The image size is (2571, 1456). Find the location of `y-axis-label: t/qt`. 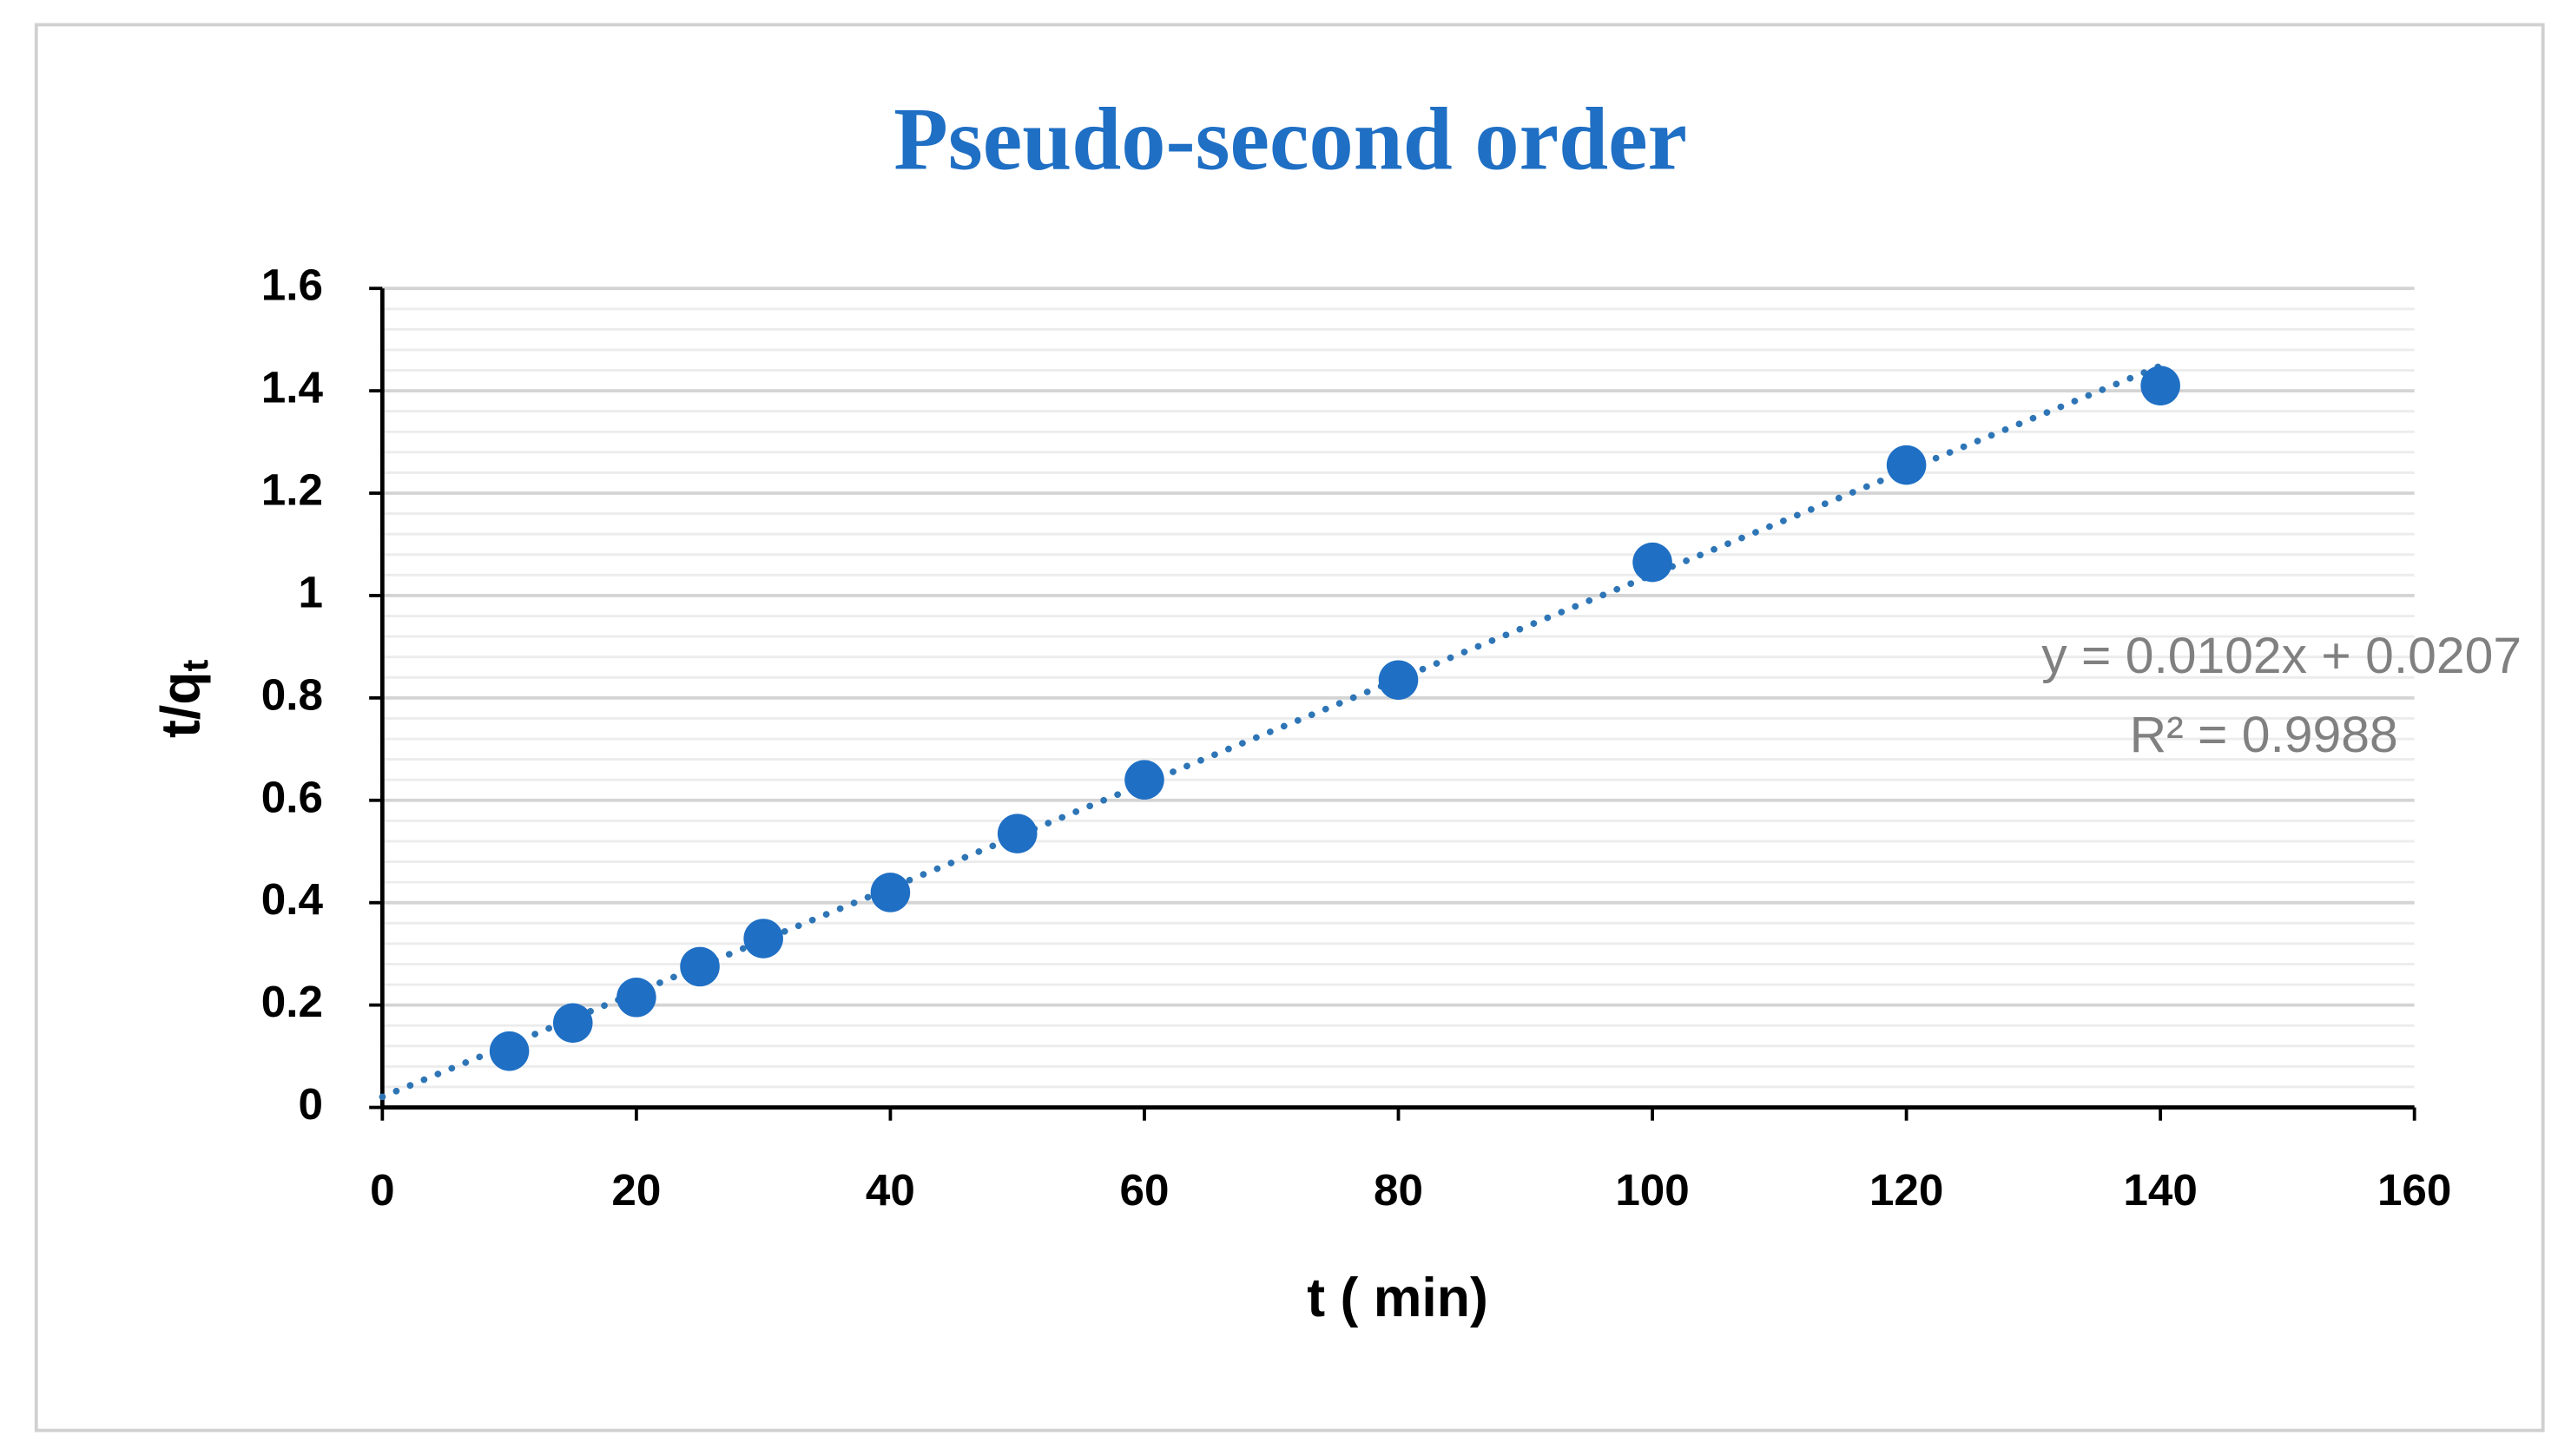

y-axis-label: t/qt is located at coordinates (182, 699).